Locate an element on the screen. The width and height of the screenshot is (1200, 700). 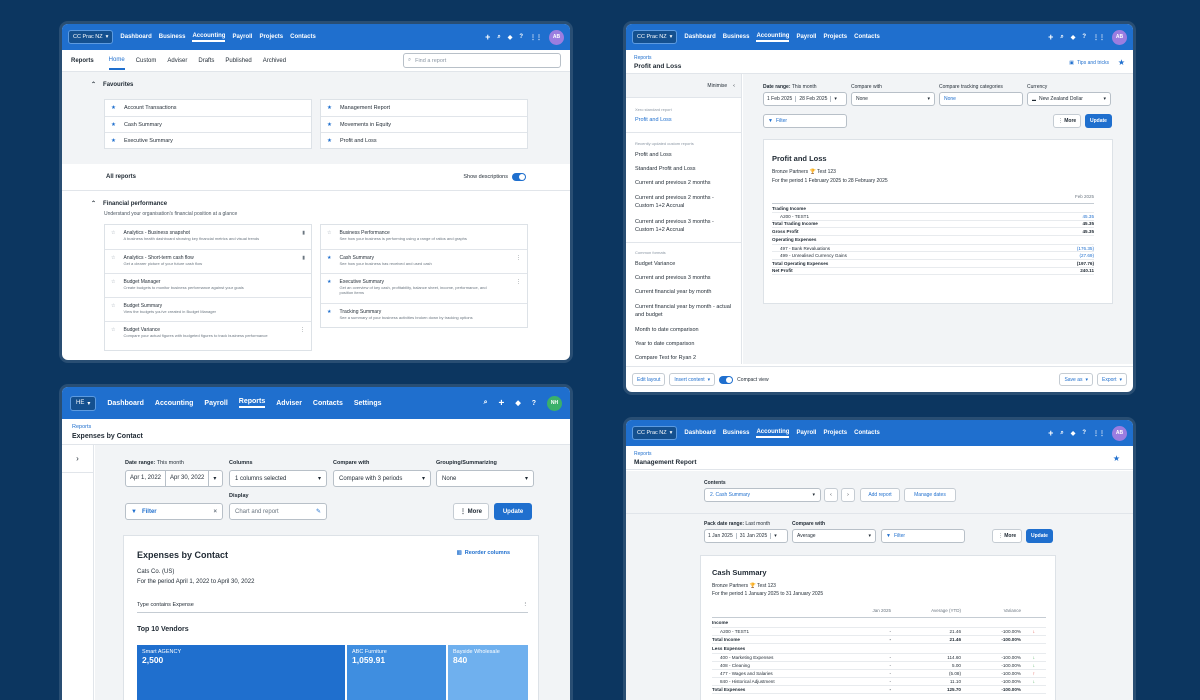
save-as-button: Save as ▾ is located at coordinates (1076, 379).